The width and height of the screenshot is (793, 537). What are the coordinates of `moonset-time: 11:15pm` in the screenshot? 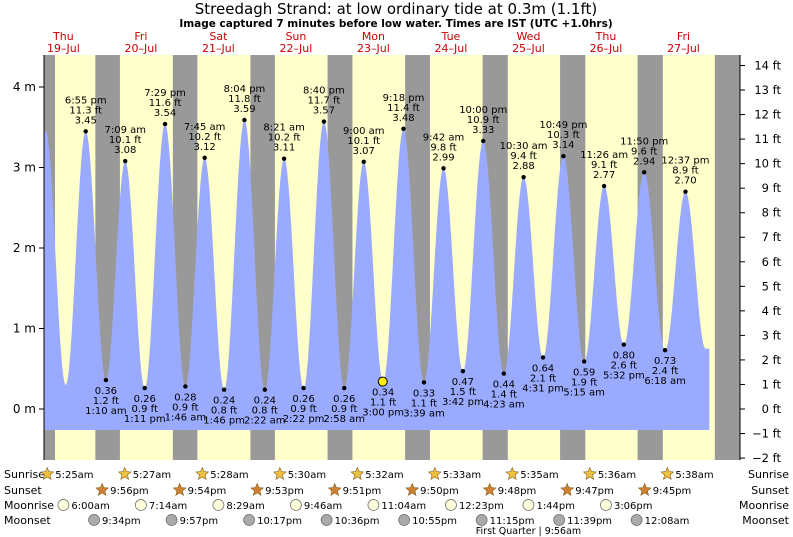 It's located at (512, 521).